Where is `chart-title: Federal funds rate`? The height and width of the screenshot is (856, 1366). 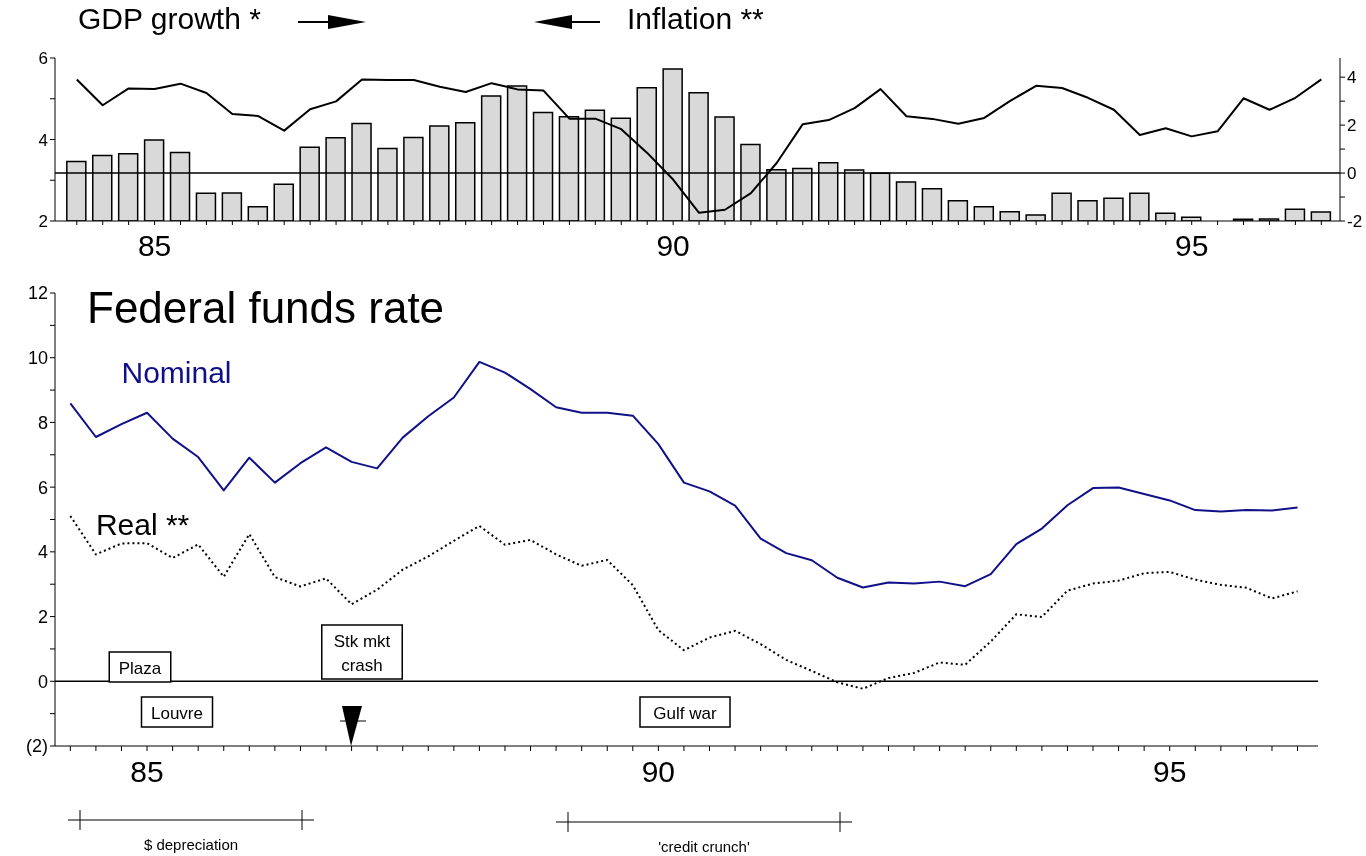 chart-title: Federal funds rate is located at coordinates (266, 307).